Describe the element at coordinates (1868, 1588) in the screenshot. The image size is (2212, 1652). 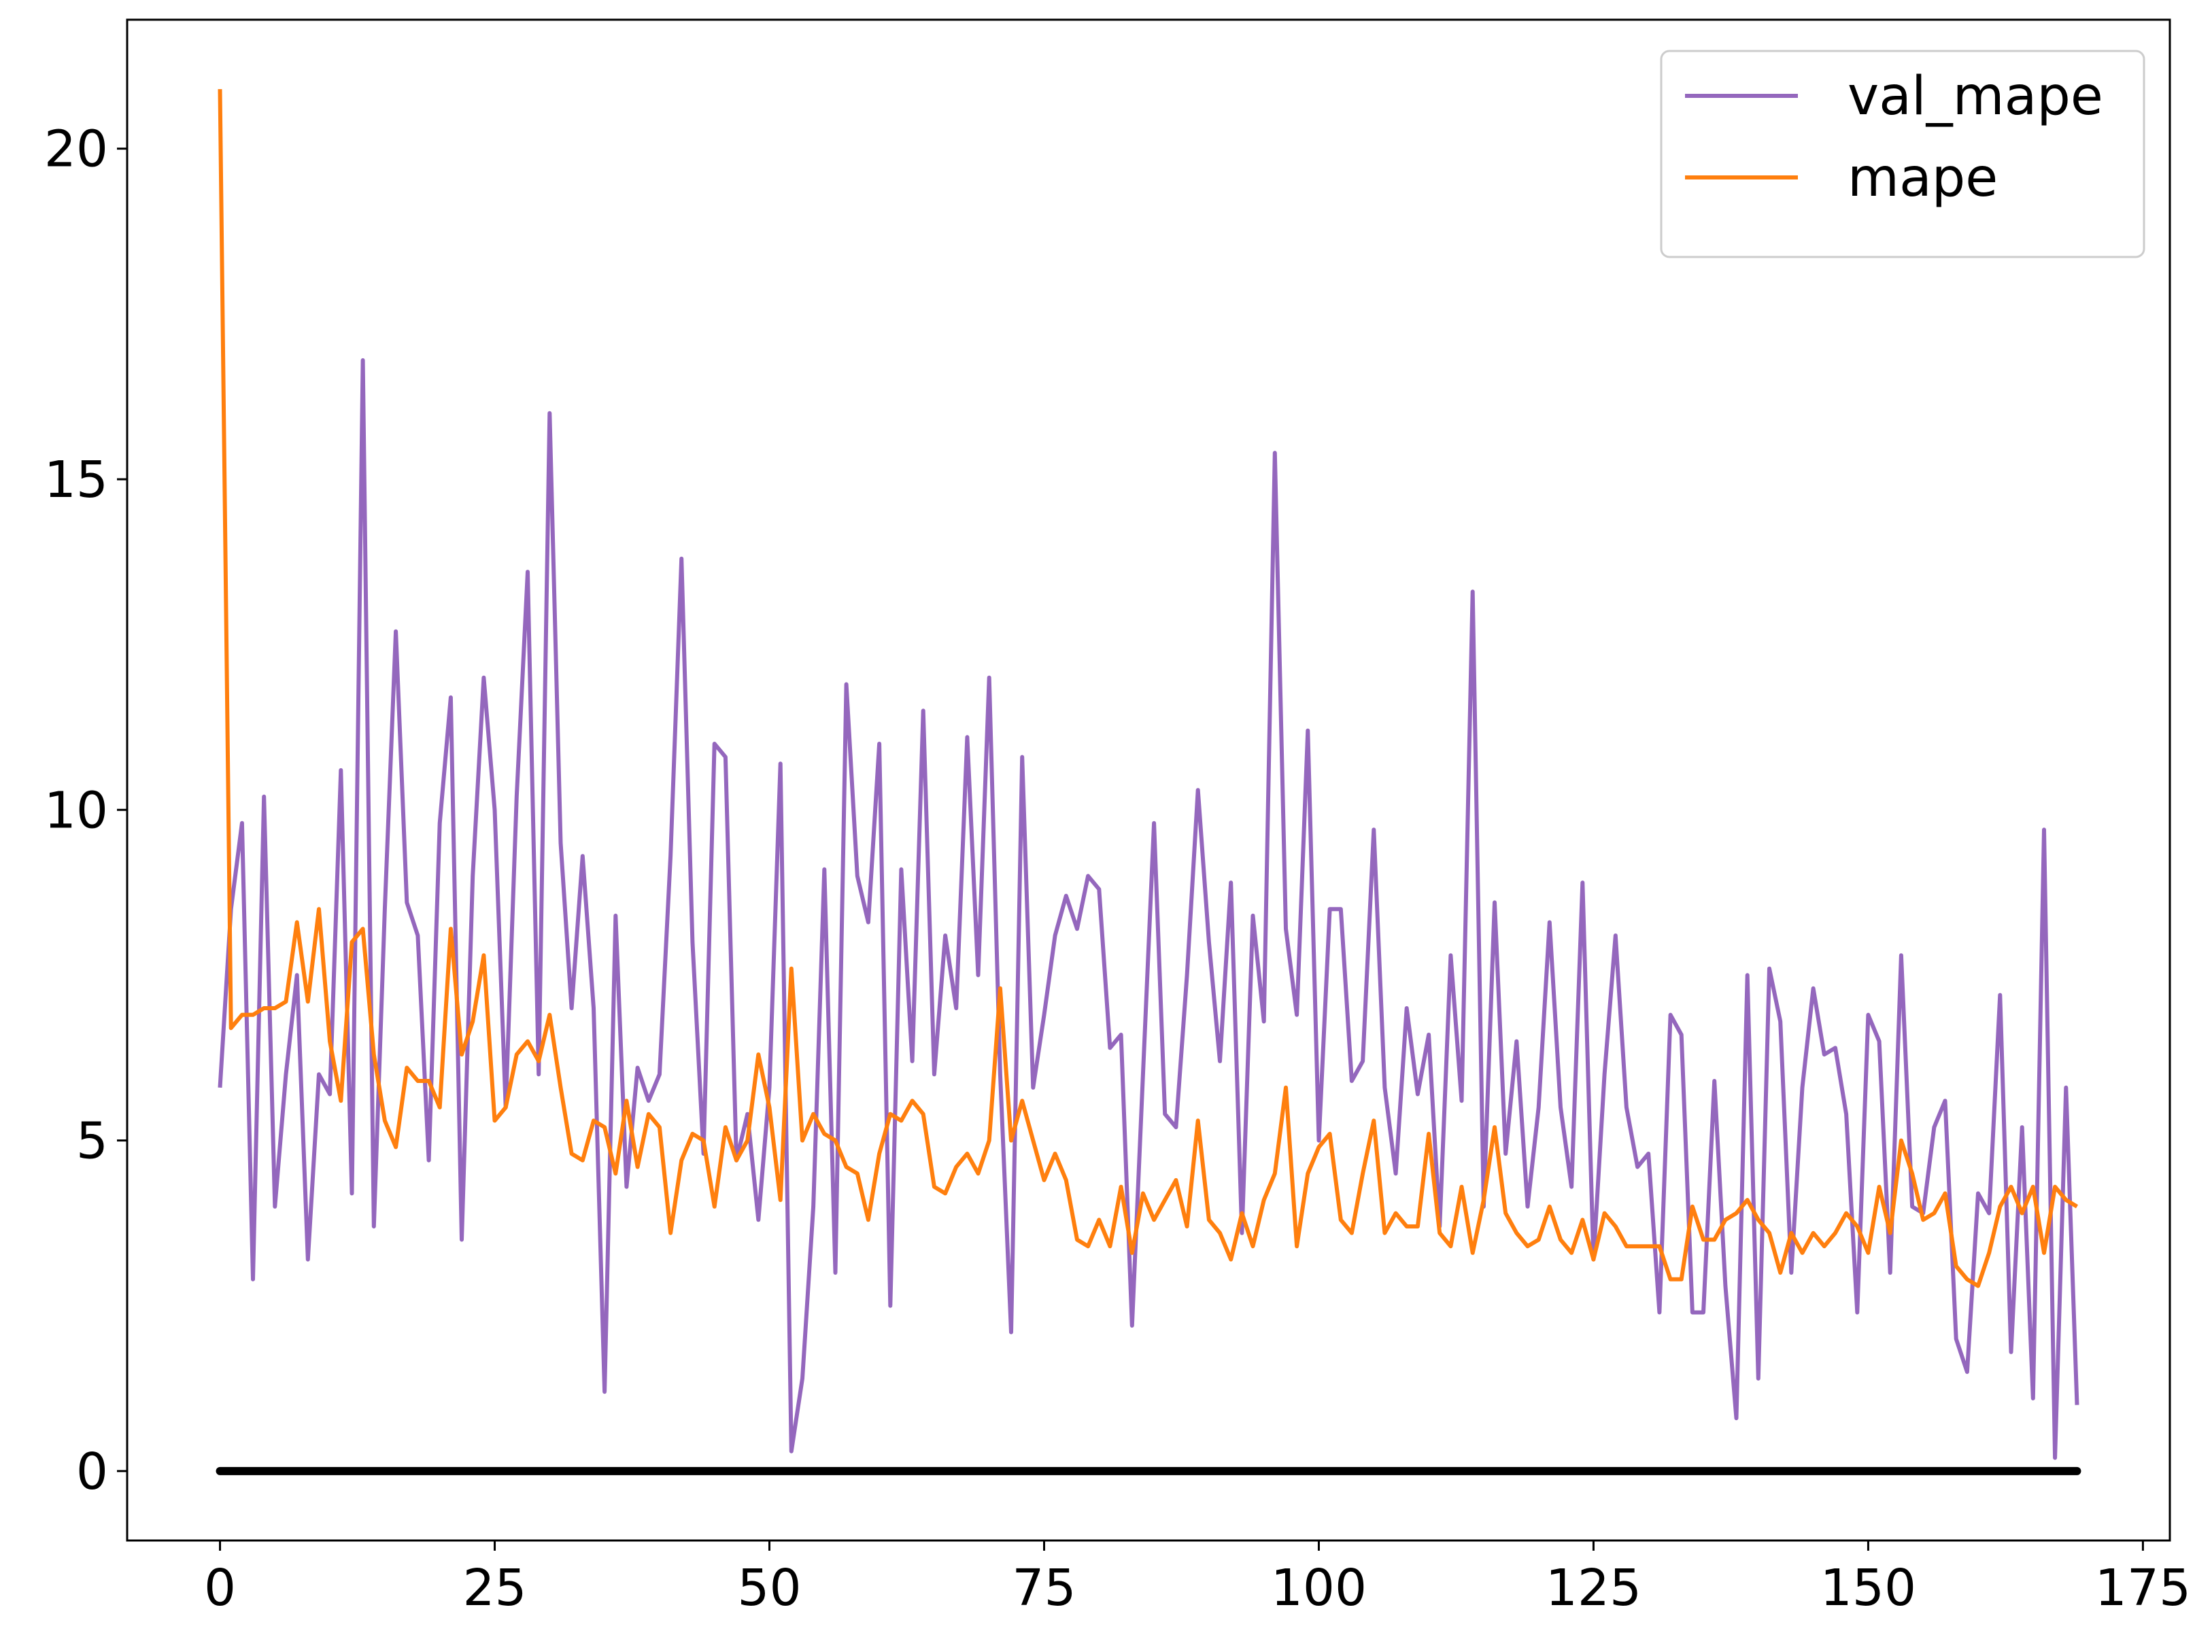
I see `x-tick-label: 150` at that location.